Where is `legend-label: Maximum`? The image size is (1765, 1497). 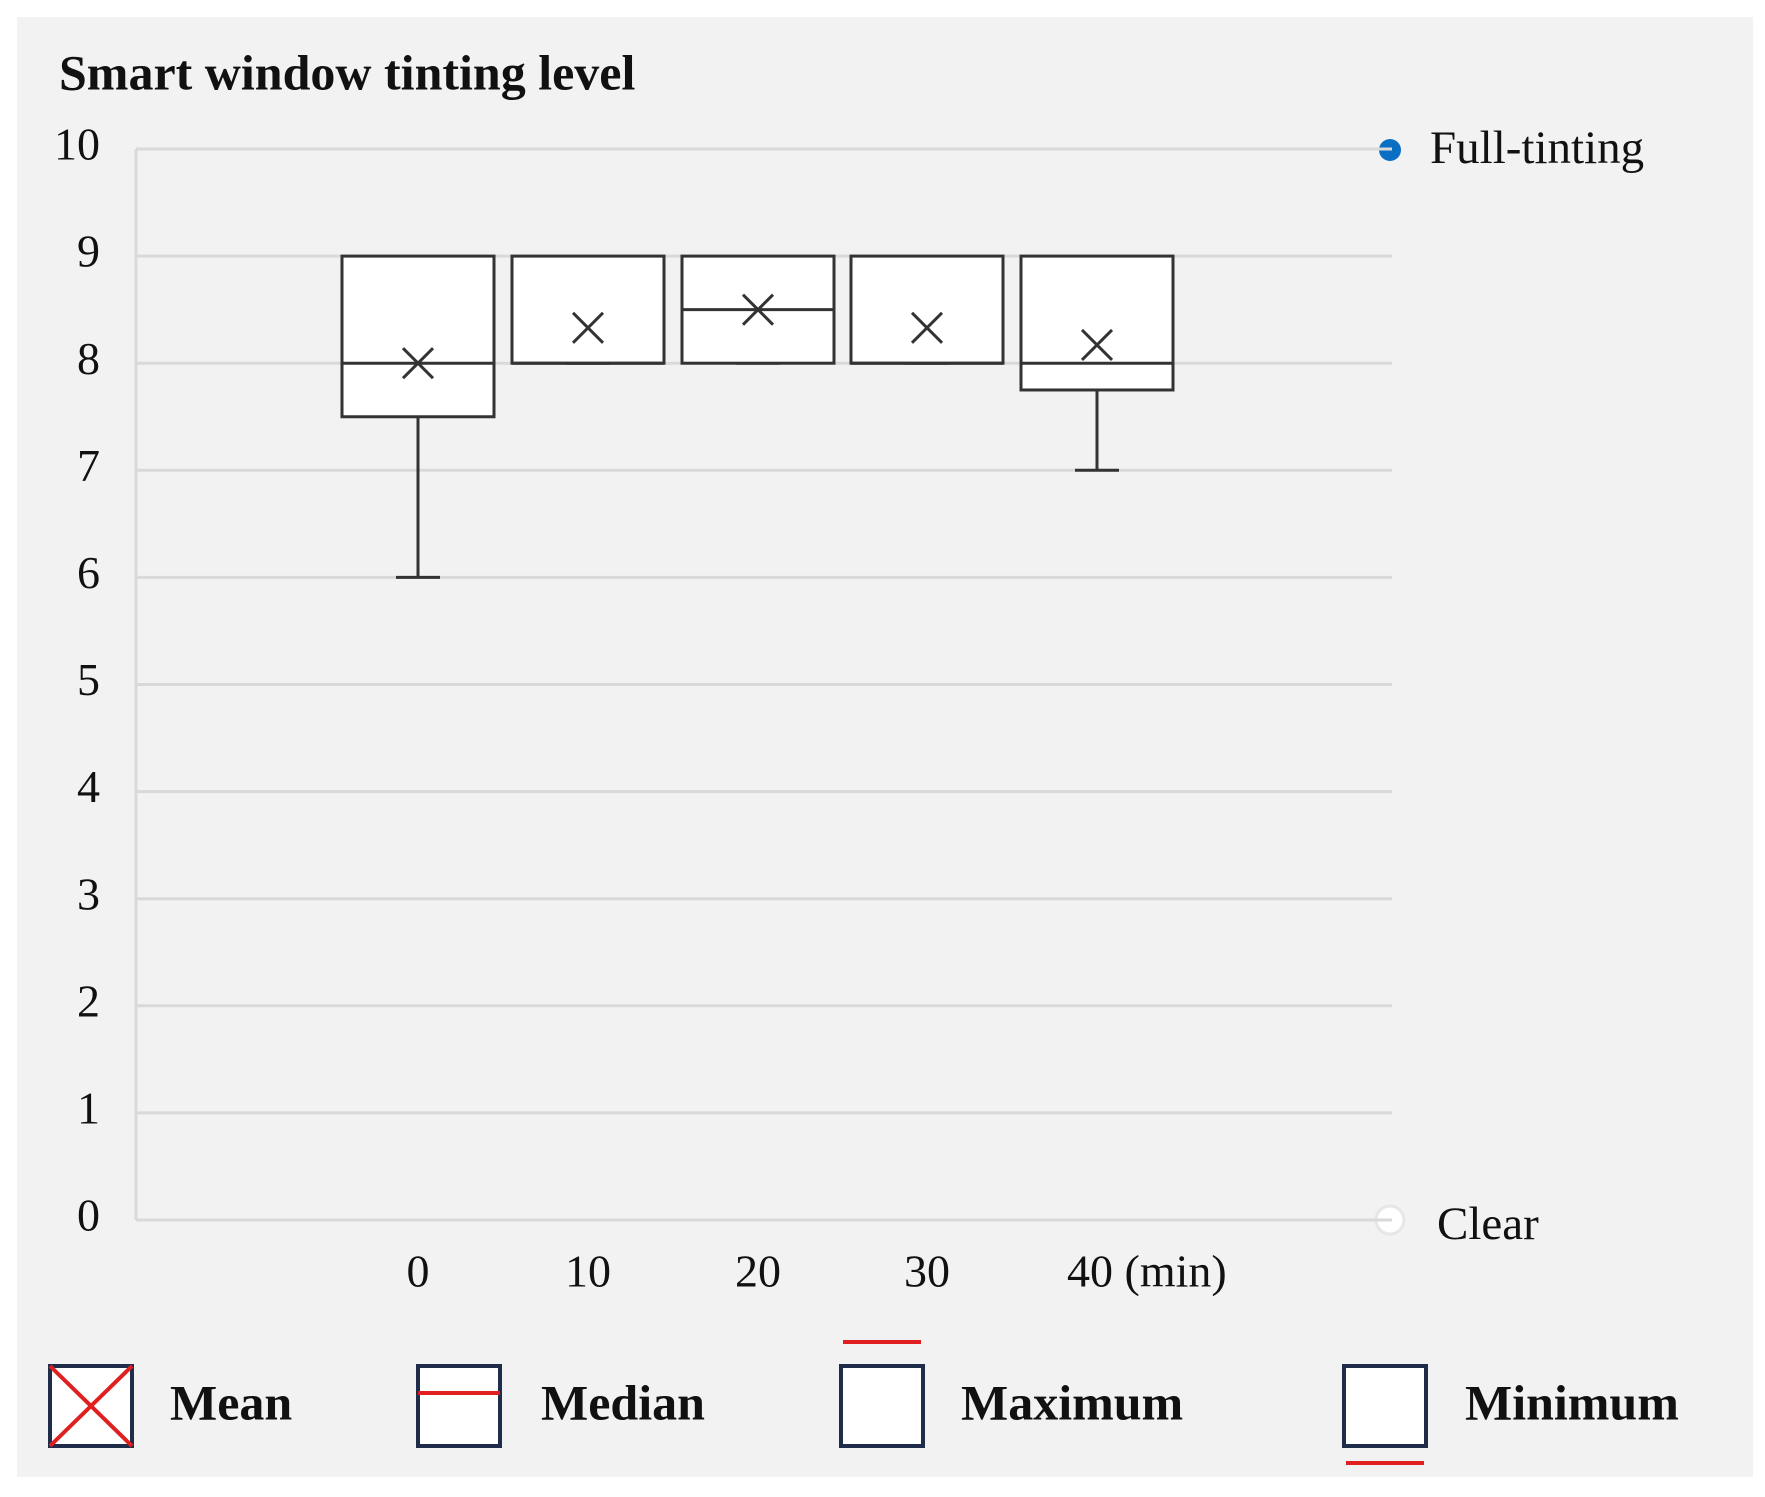
legend-label: Maximum is located at coordinates (1072, 1402).